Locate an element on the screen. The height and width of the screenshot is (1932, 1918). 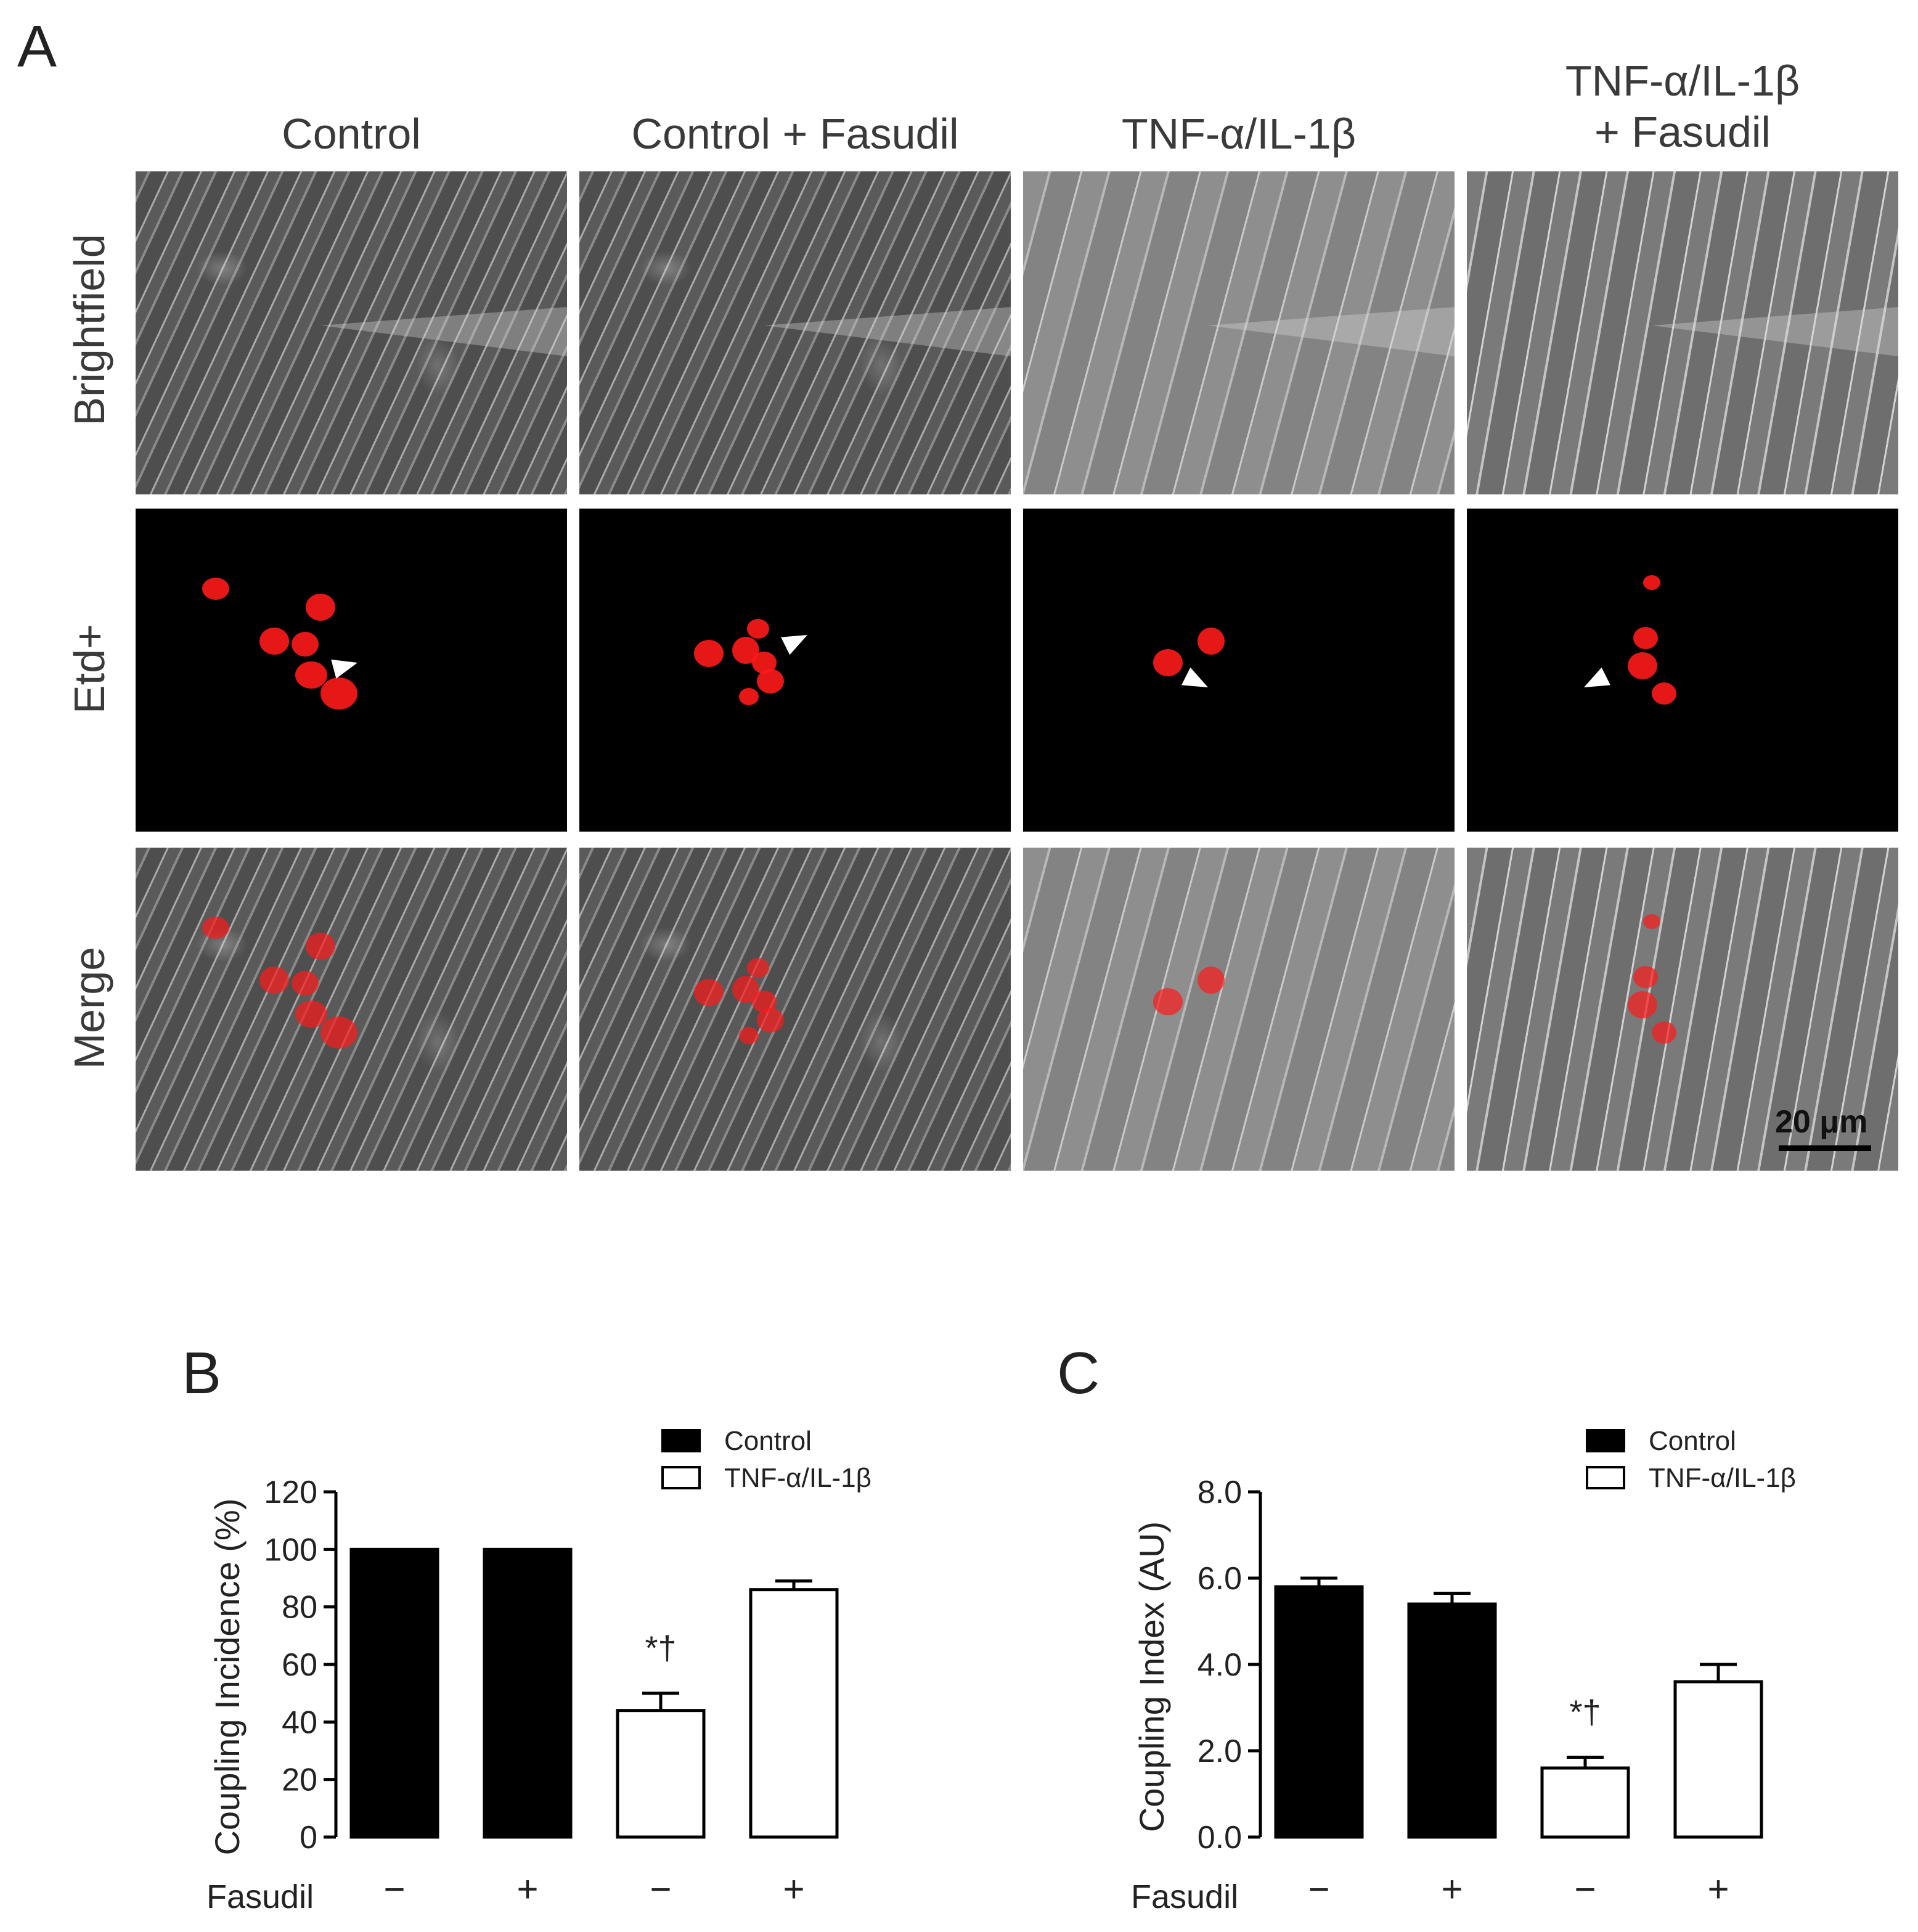
fasudil-row-label: Fasudil is located at coordinates (260, 1896).